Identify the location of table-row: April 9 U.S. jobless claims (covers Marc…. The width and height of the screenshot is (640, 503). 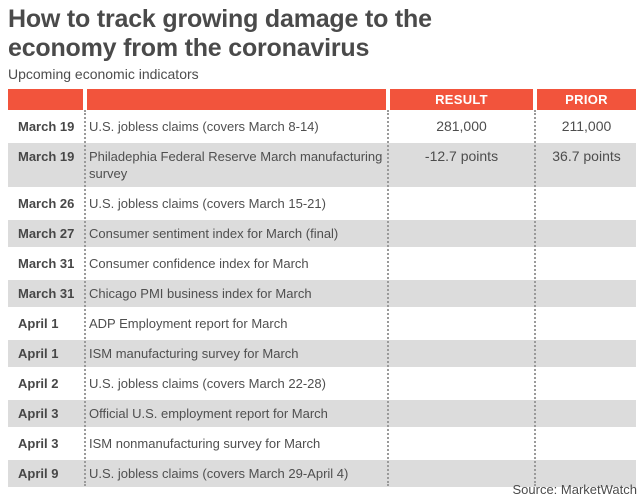
(322, 473).